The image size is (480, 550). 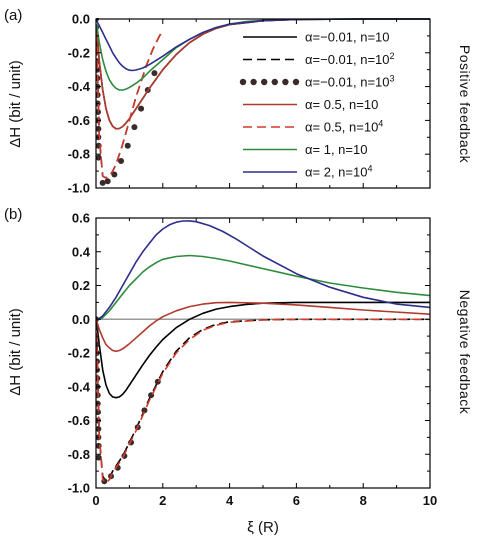 What do you see at coordinates (296, 500) in the screenshot?
I see `x-tick-label: 6` at bounding box center [296, 500].